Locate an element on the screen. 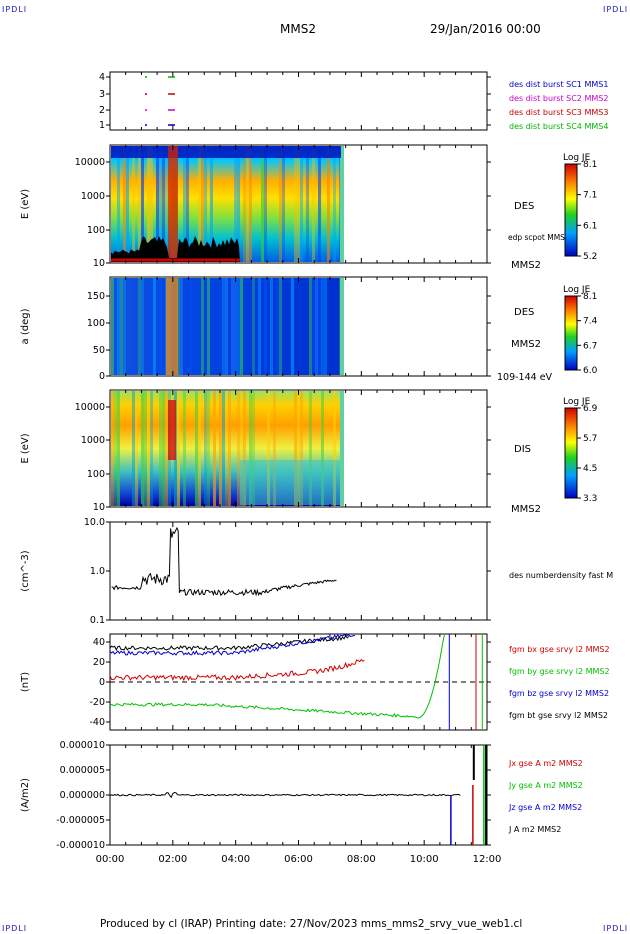 Image resolution: width=630 pixels, height=934 pixels. x-tick-label: 02:00 is located at coordinates (172, 859).